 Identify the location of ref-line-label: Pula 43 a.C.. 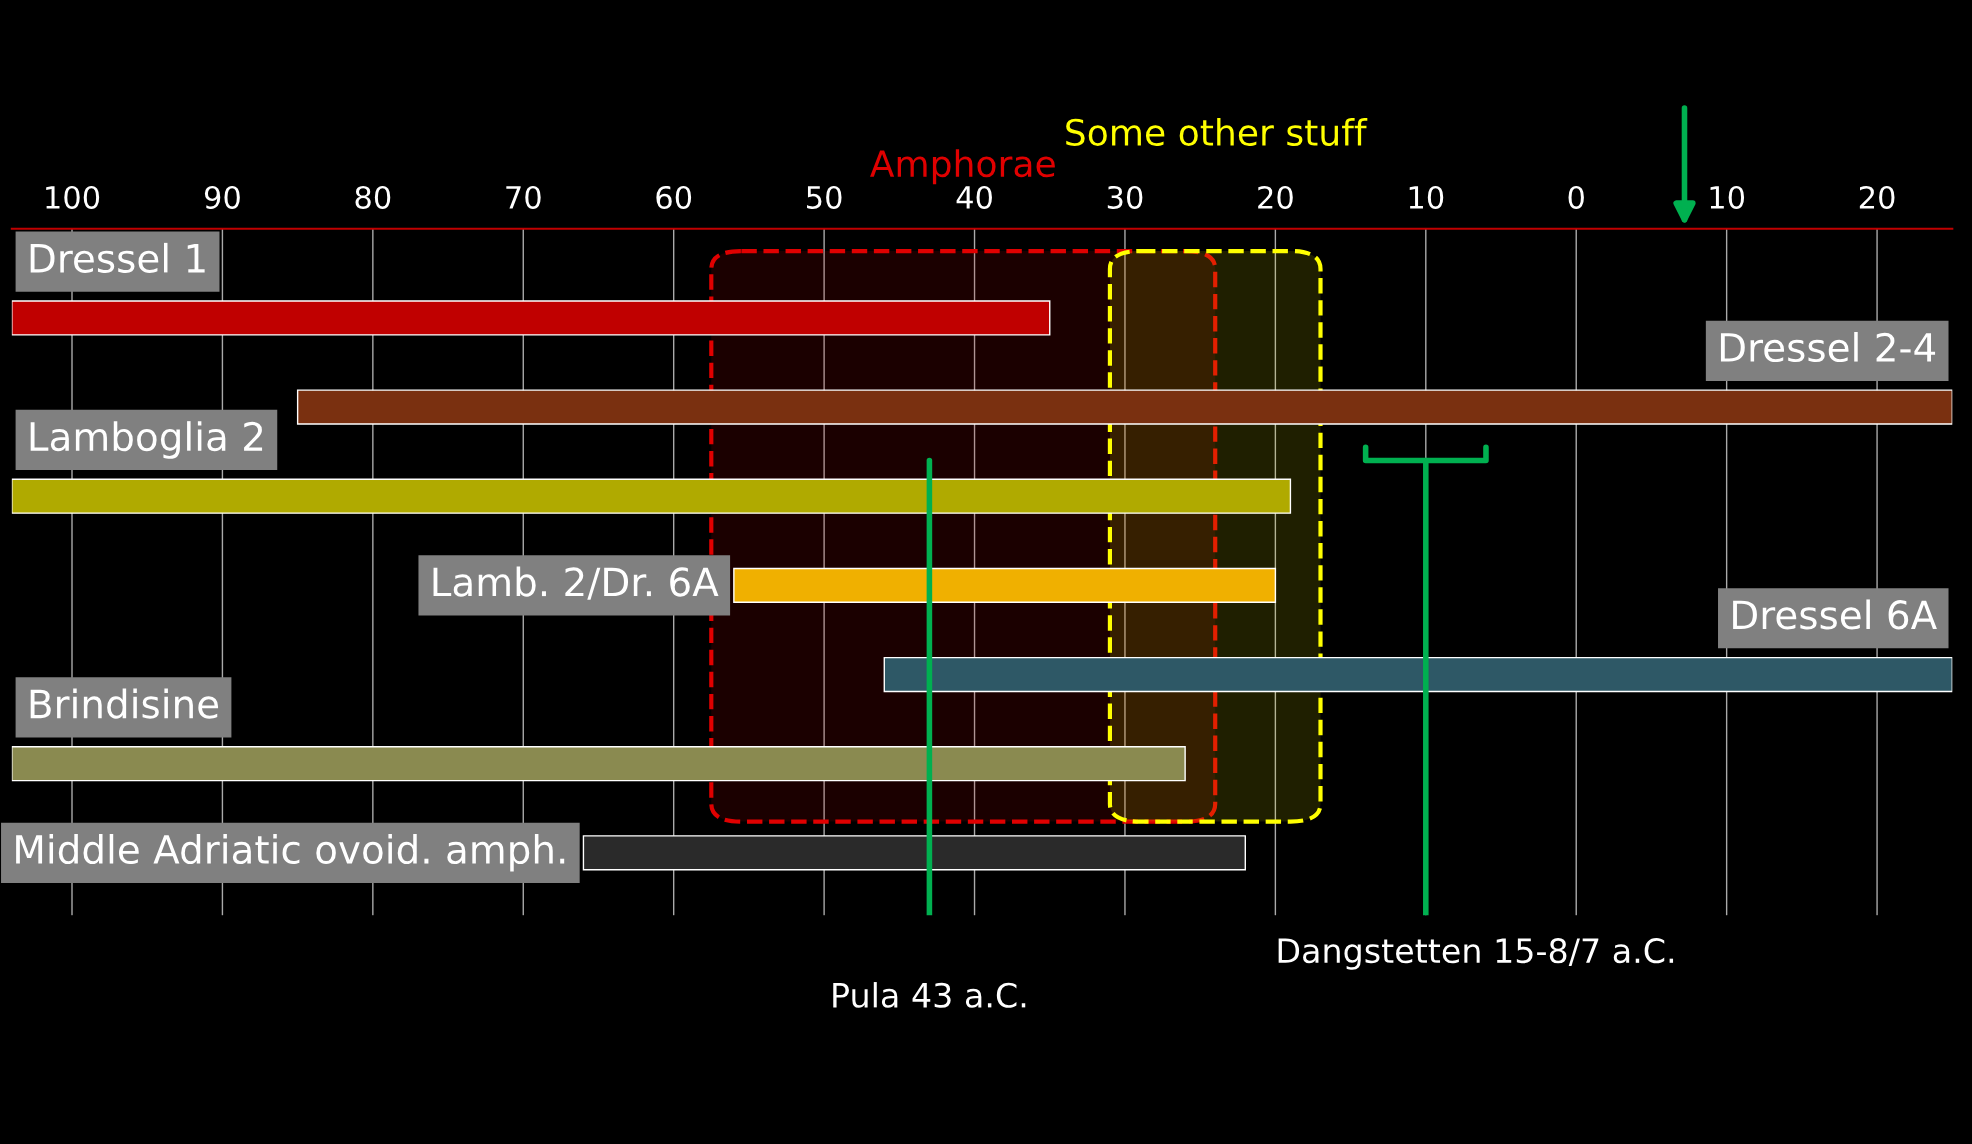
(929, 995).